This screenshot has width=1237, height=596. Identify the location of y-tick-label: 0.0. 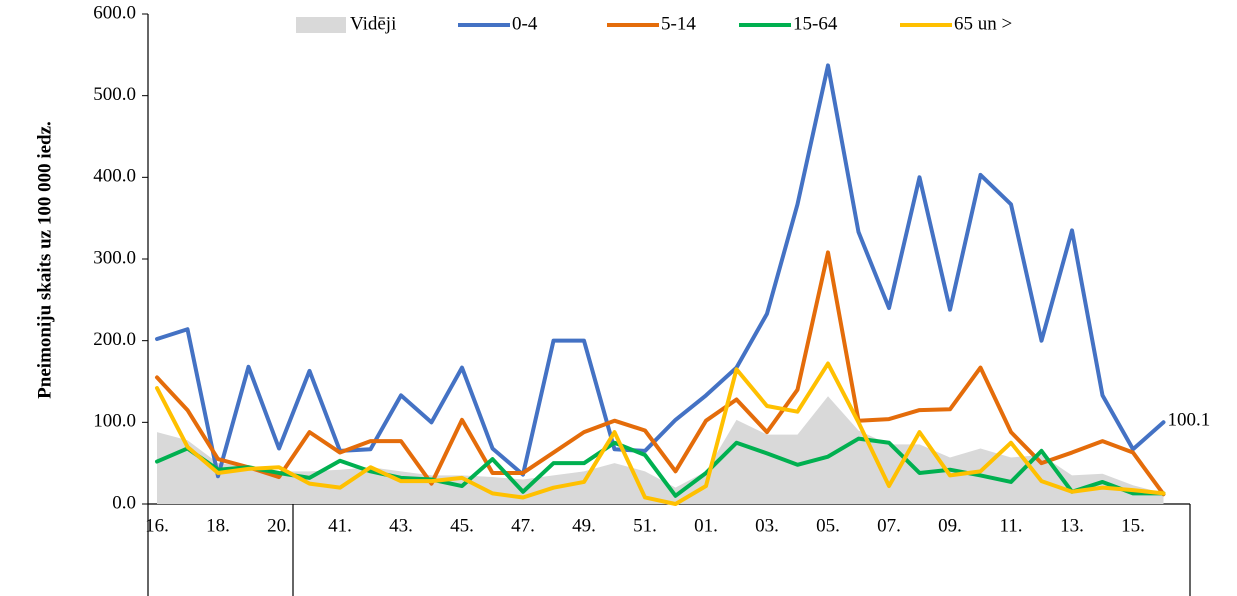
(124, 502).